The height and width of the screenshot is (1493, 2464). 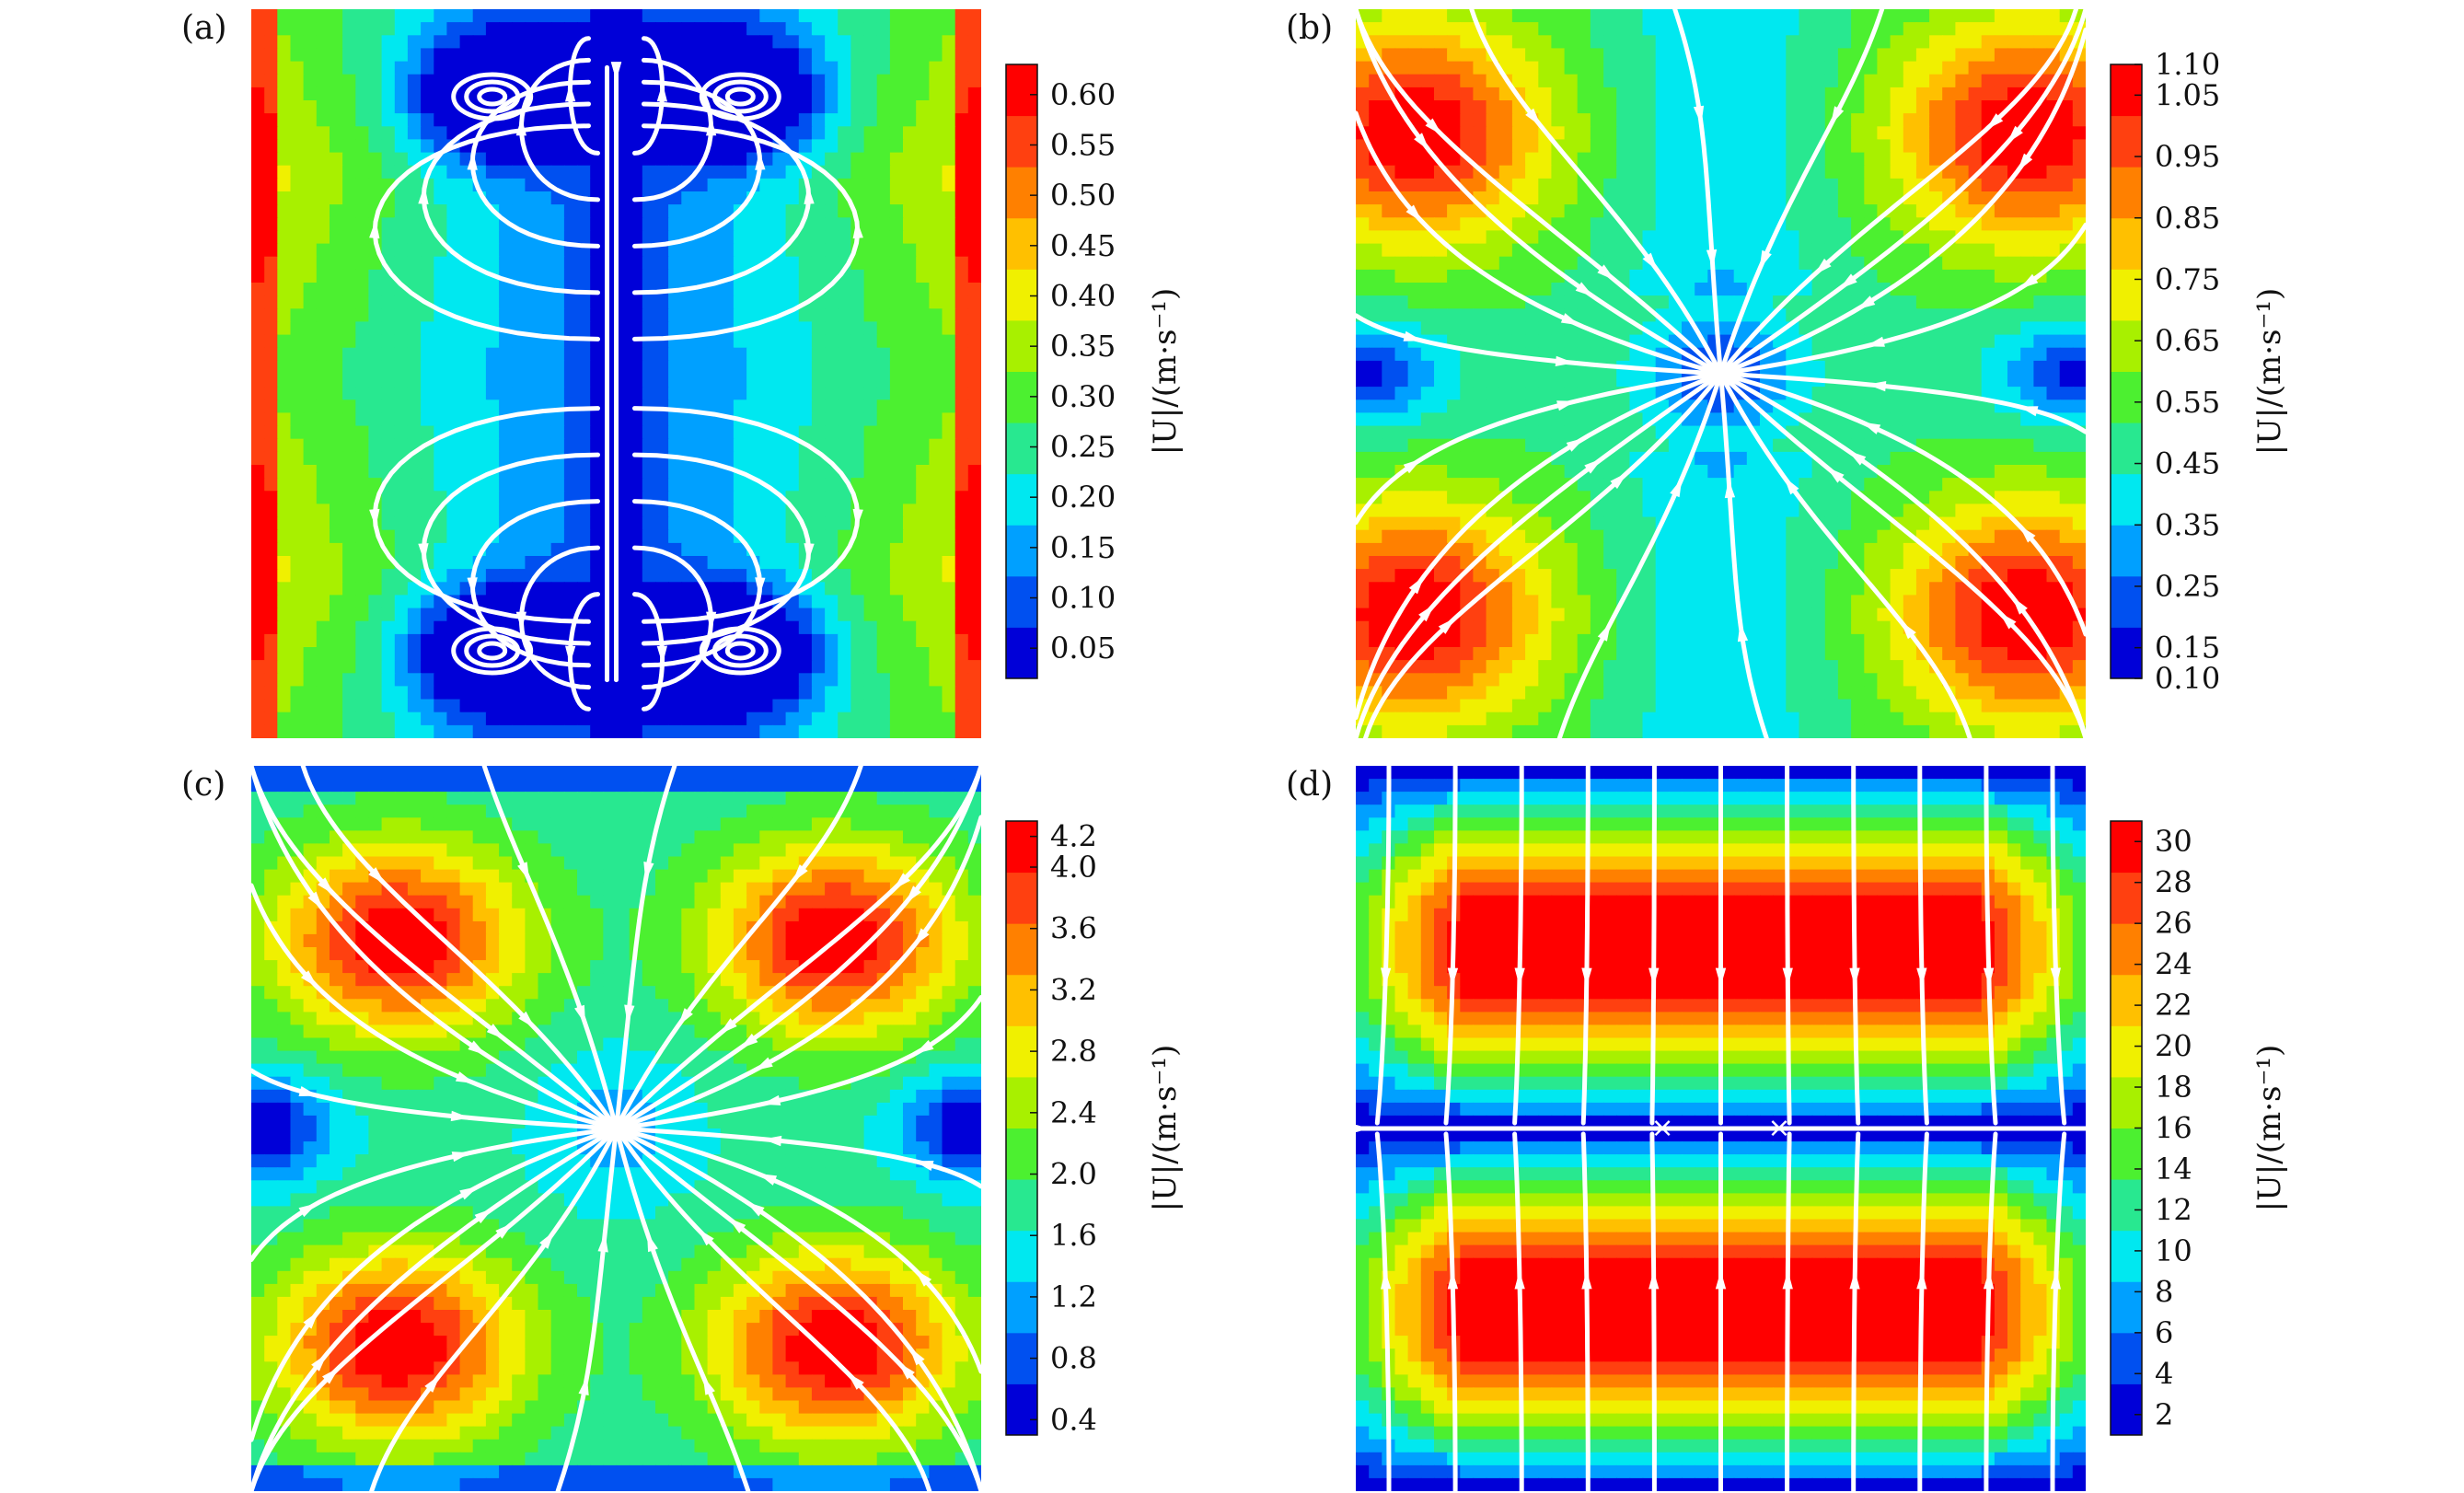 I want to click on stagnation-marker: ×, so click(x=1662, y=1128).